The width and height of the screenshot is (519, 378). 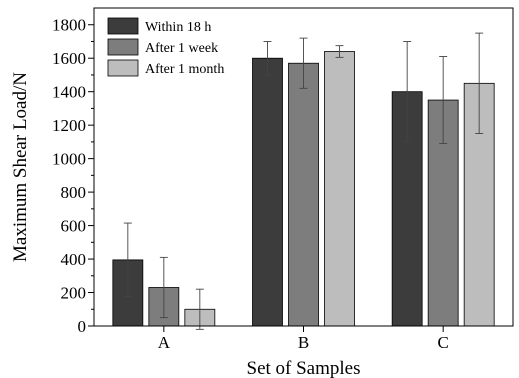 I want to click on x-axis-title: Set of Samples, so click(x=304, y=368).